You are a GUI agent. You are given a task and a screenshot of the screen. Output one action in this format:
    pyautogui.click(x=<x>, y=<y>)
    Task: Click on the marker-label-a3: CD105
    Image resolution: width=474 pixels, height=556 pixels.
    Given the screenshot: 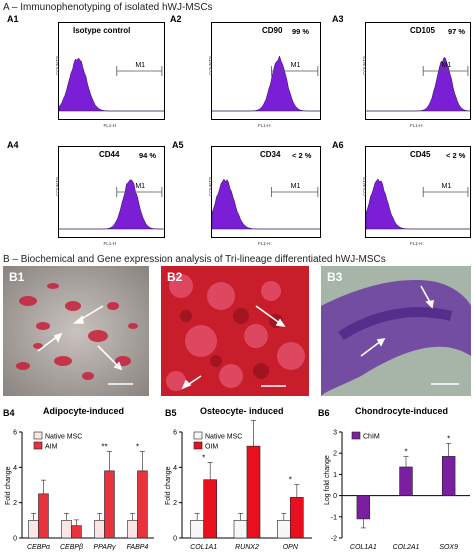 What is the action you would take?
    pyautogui.click(x=422, y=30)
    